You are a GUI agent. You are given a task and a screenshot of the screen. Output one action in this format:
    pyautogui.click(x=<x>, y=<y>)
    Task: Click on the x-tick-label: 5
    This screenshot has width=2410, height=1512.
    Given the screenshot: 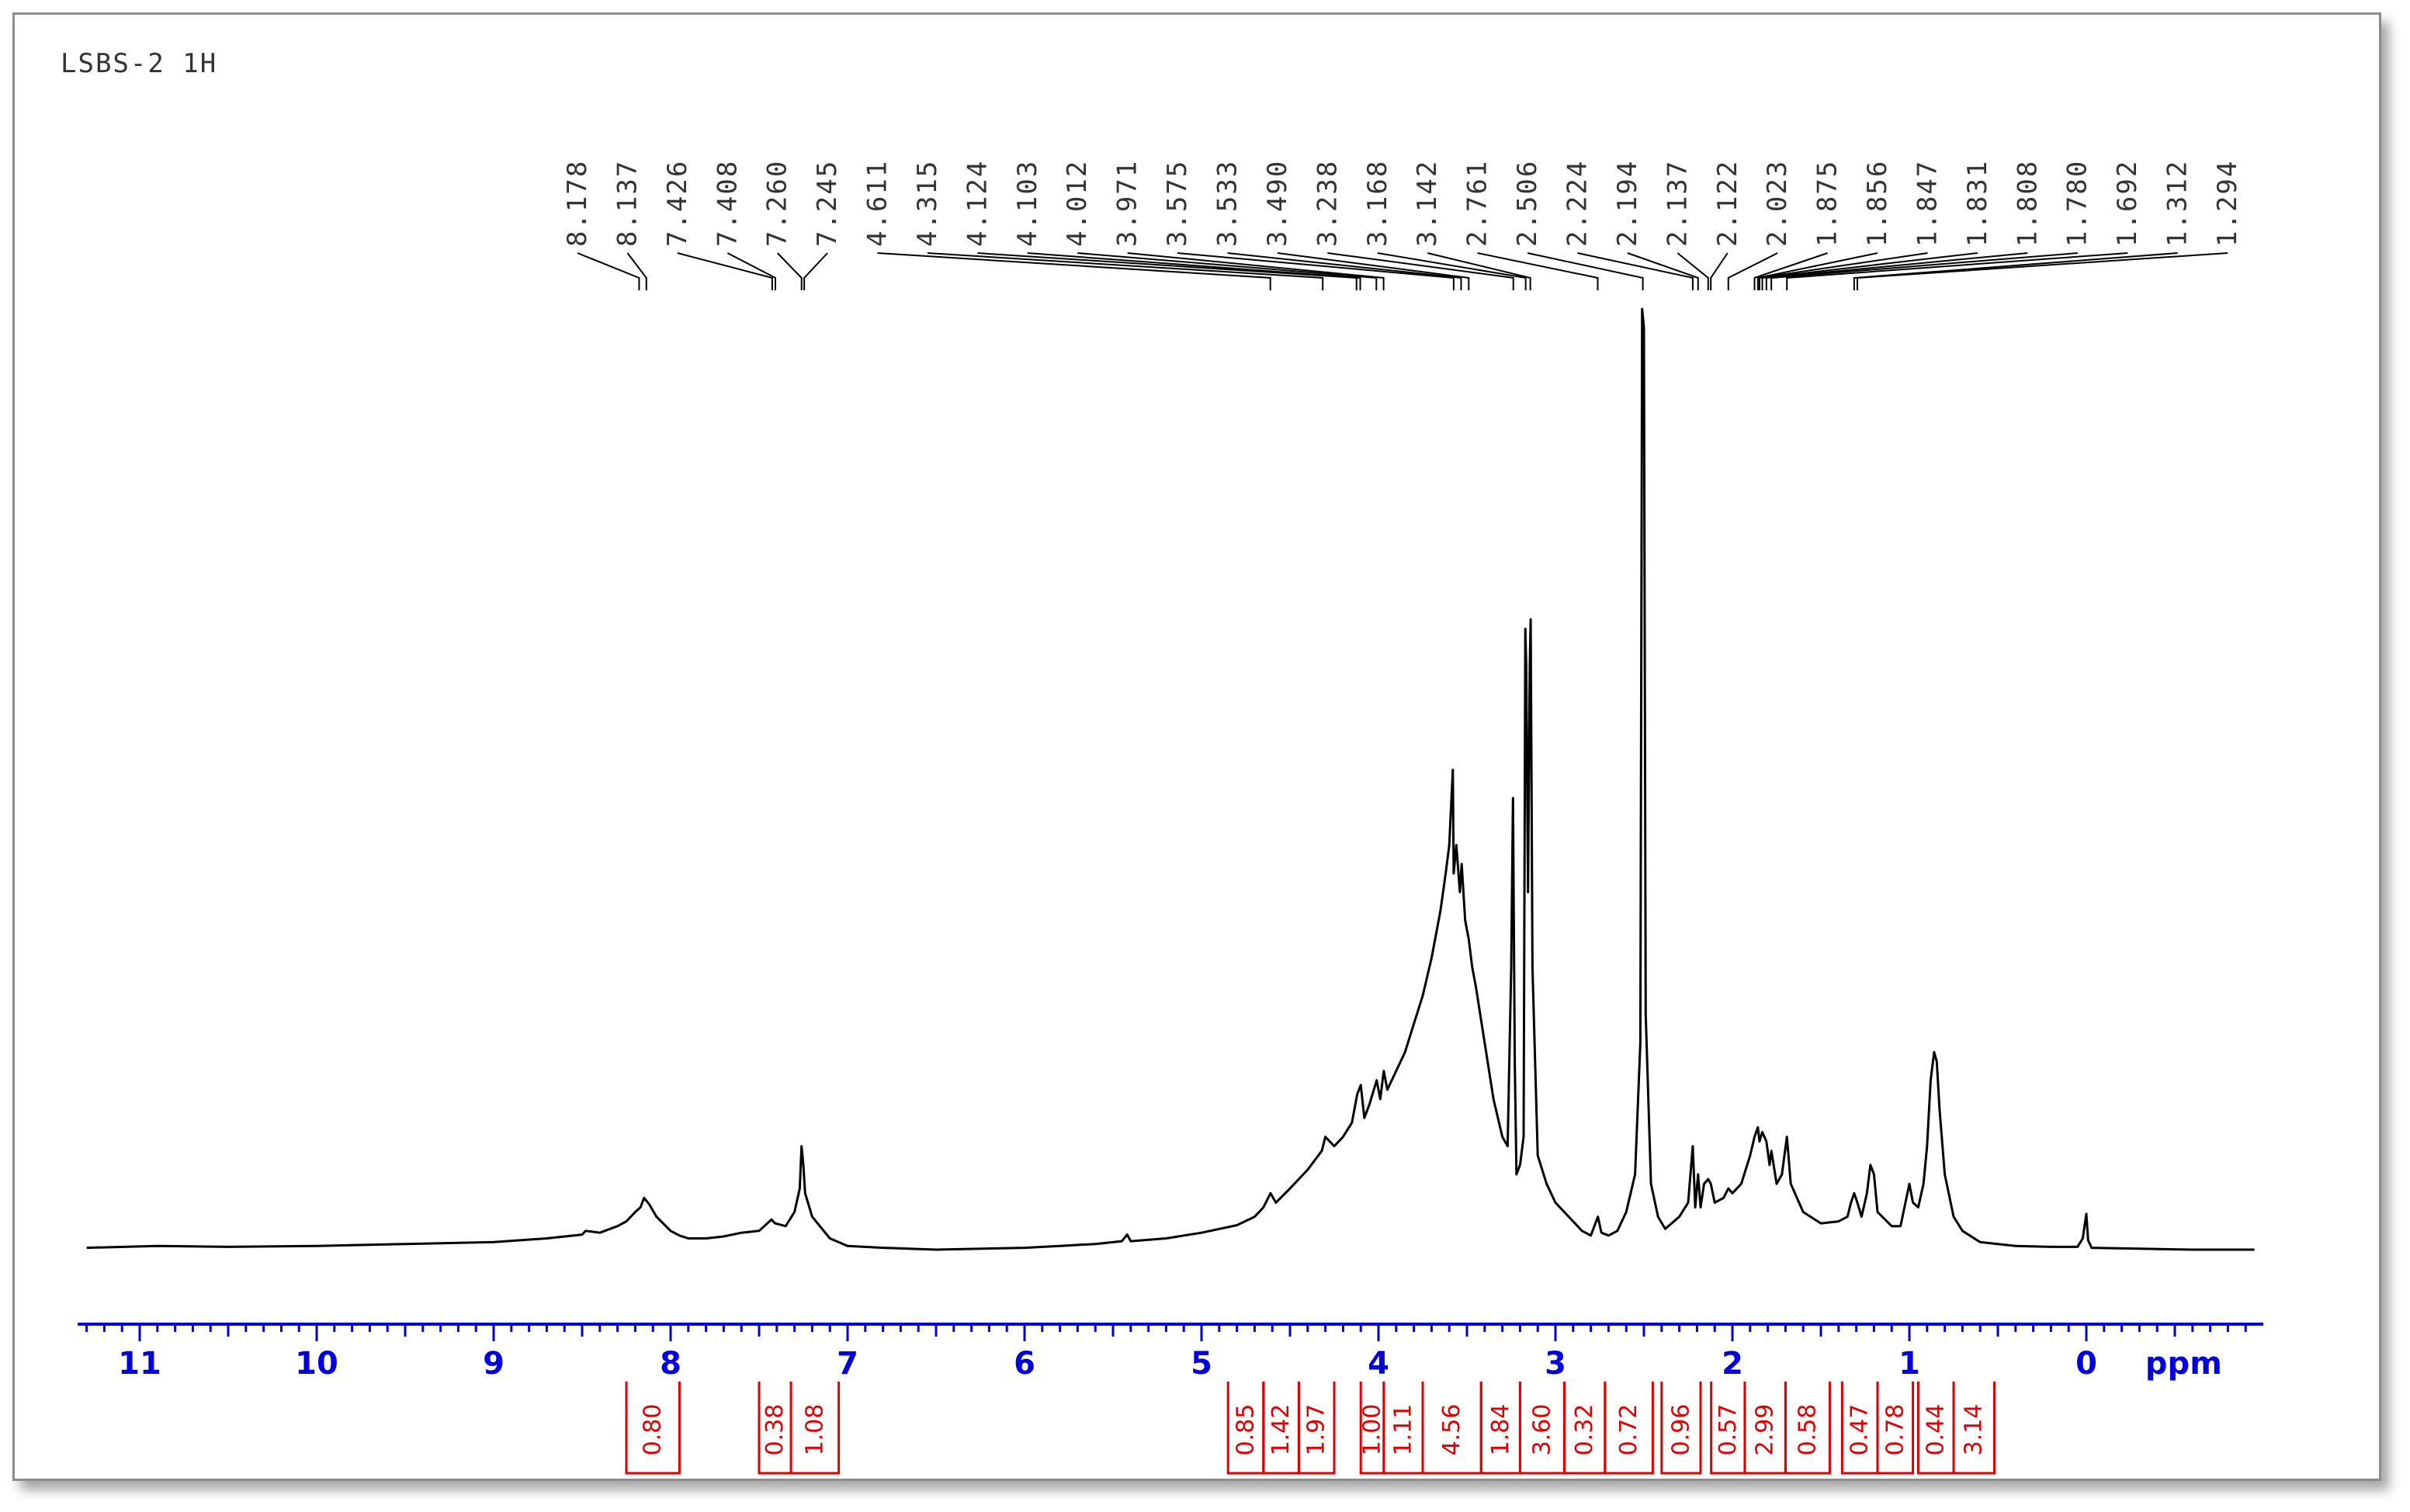 What is the action you would take?
    pyautogui.click(x=1201, y=1364)
    